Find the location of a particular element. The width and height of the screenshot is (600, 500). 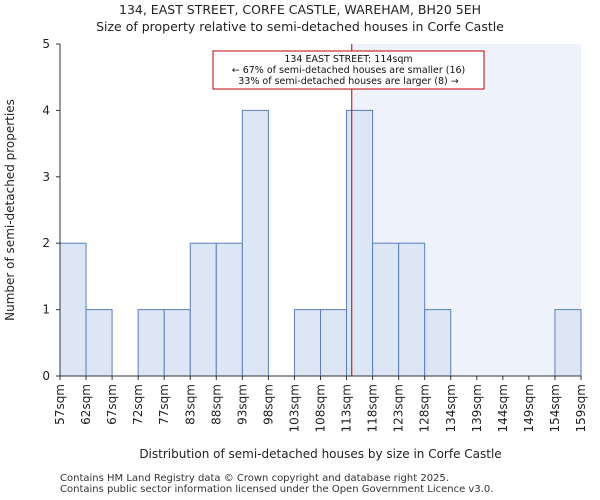

x-tick-label: 72sqm is located at coordinates (138, 404).